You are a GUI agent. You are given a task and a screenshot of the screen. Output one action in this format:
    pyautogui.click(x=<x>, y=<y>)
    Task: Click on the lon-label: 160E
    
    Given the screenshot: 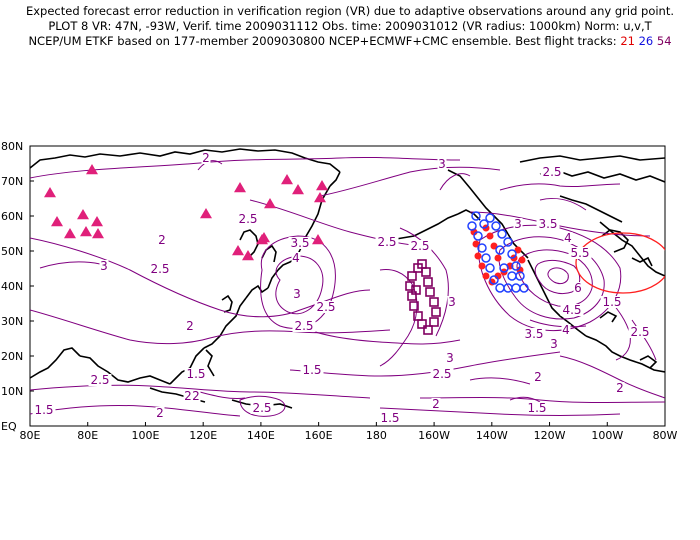 What is the action you would take?
    pyautogui.click(x=319, y=435)
    